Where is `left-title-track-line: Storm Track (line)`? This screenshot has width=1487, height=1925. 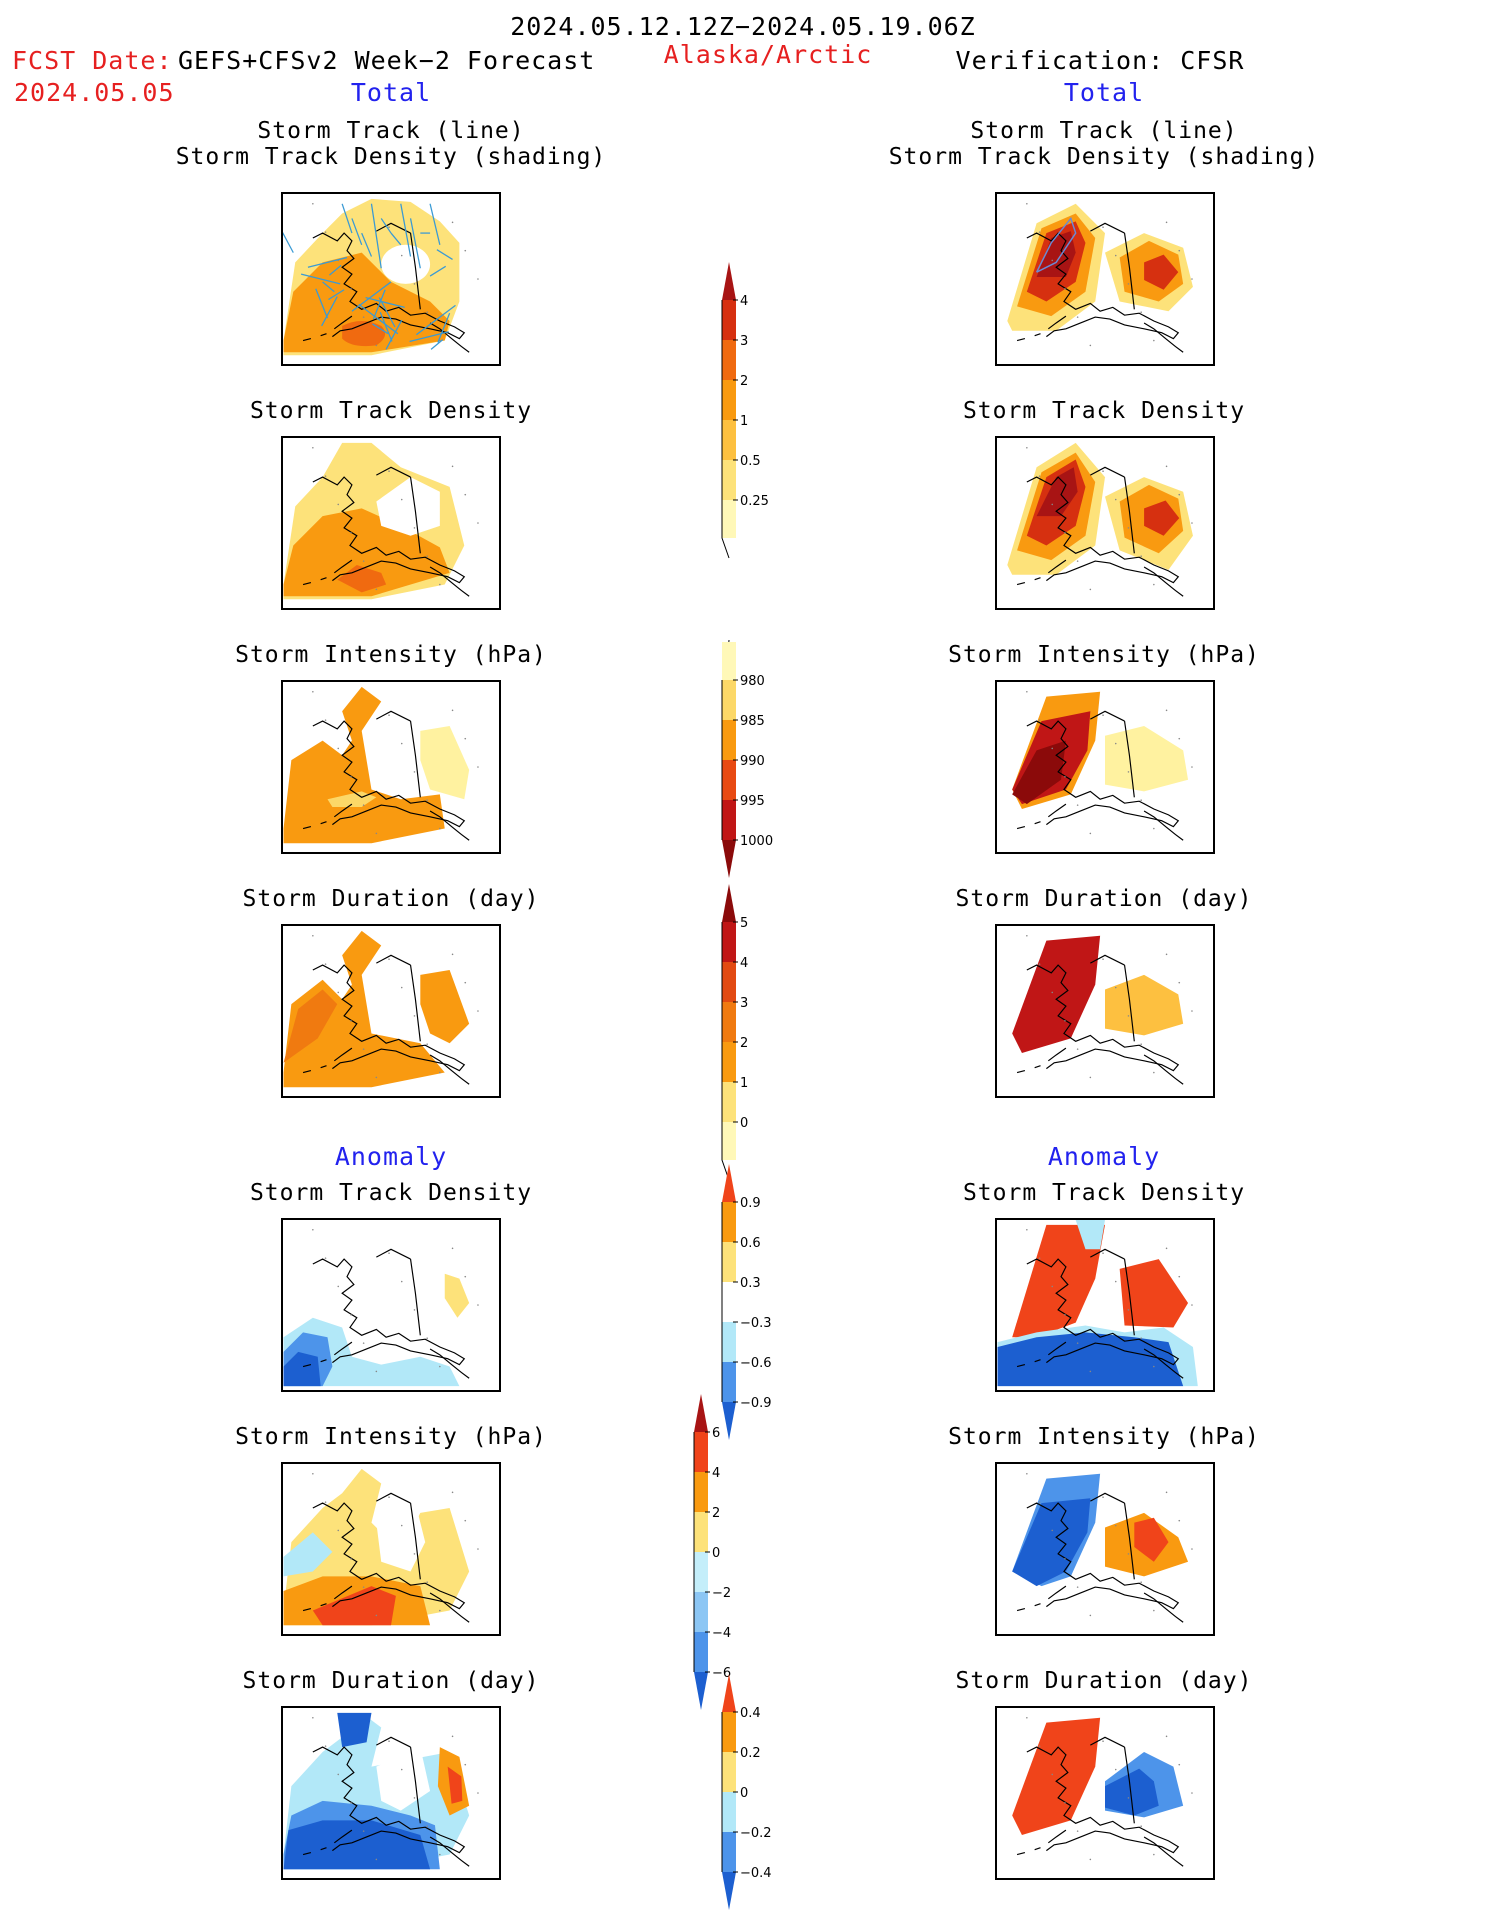 left-title-track-line: Storm Track (line) is located at coordinates (391, 131).